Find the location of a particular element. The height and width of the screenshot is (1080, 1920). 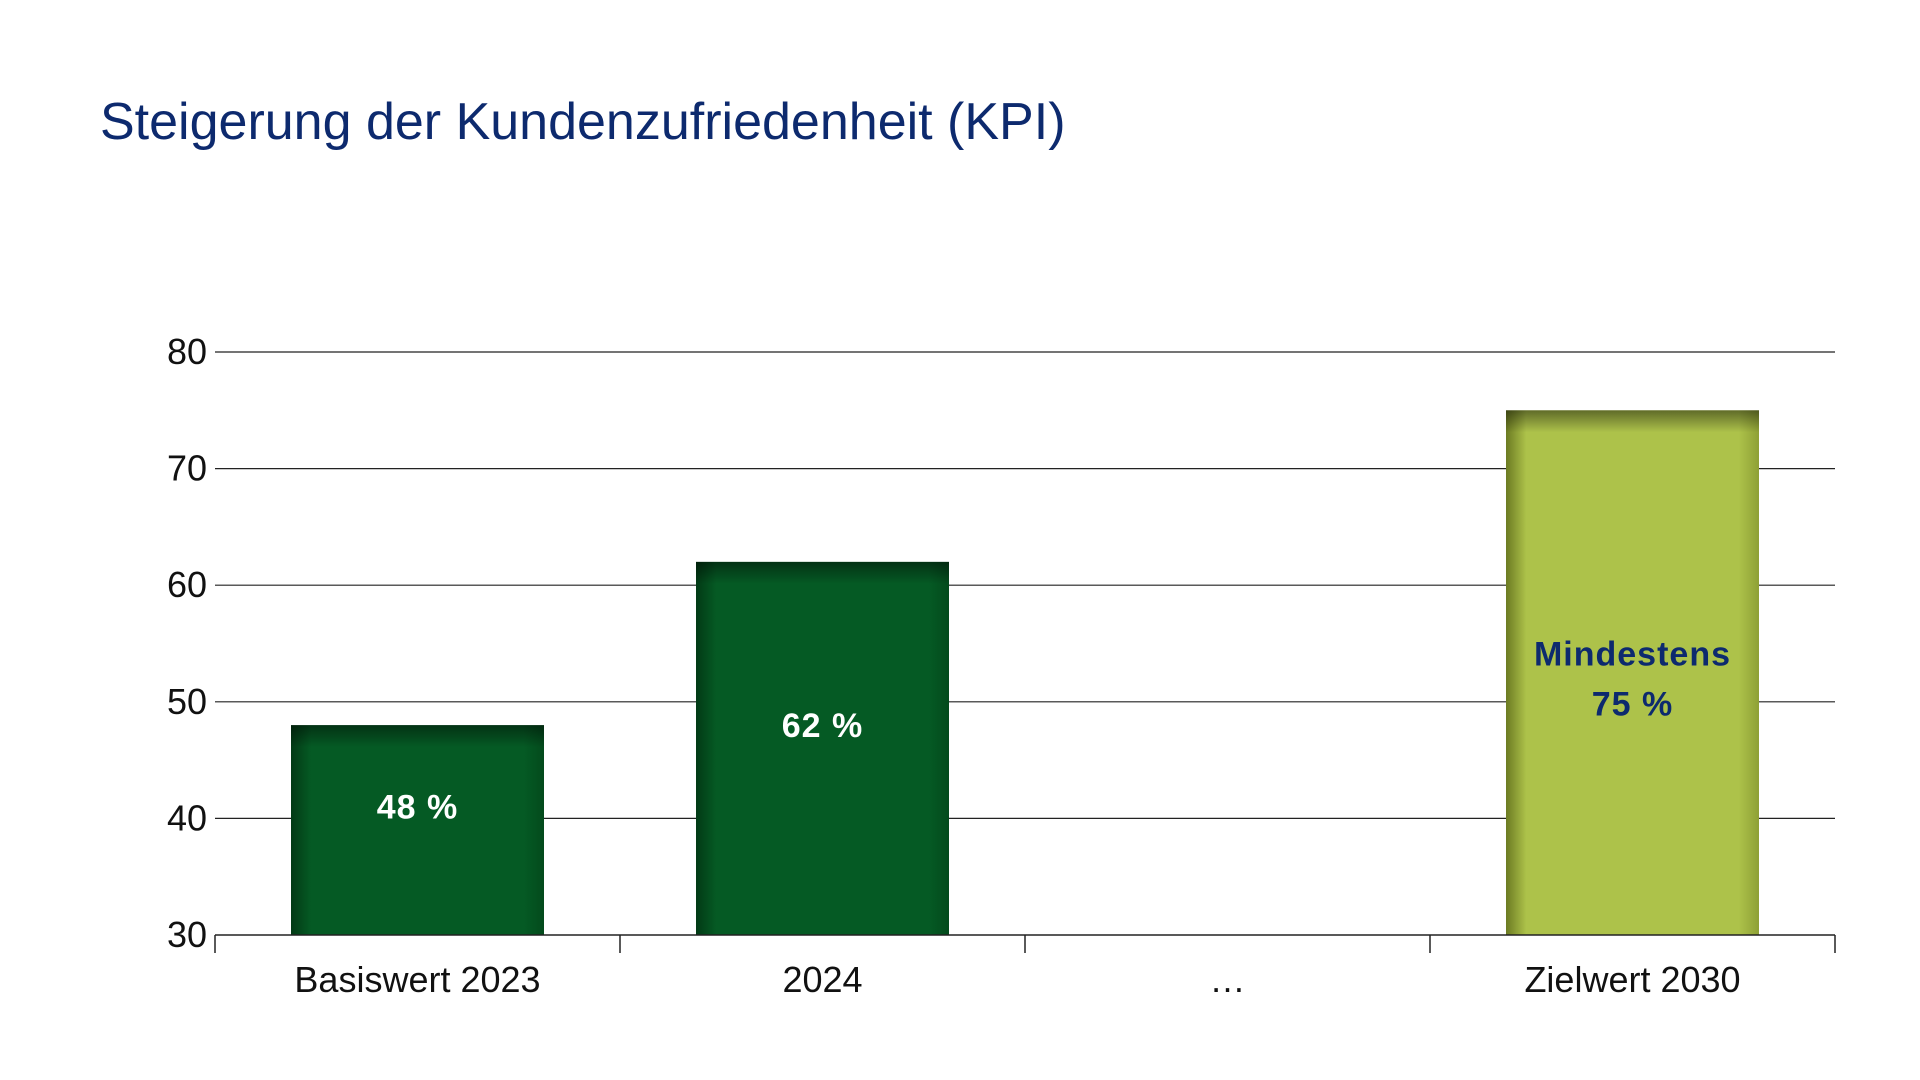

y-tick-label: 80 is located at coordinates (187, 351).